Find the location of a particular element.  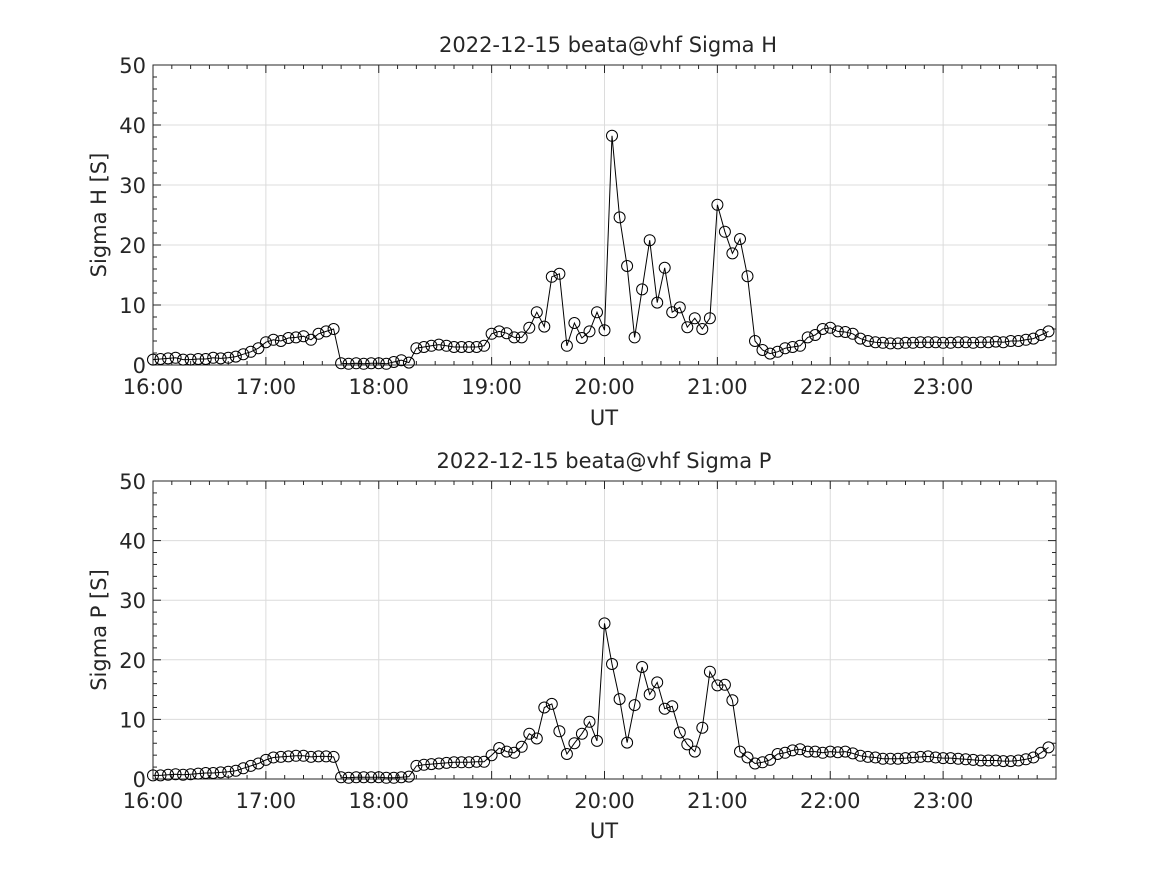

sigma-h-y-tick-label: 10 is located at coordinates (132, 306).